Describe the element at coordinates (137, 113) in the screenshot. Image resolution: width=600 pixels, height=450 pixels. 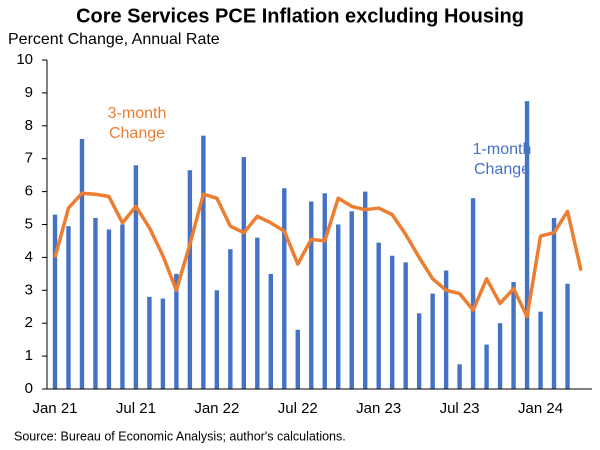
I see `annotation: 3-month` at that location.